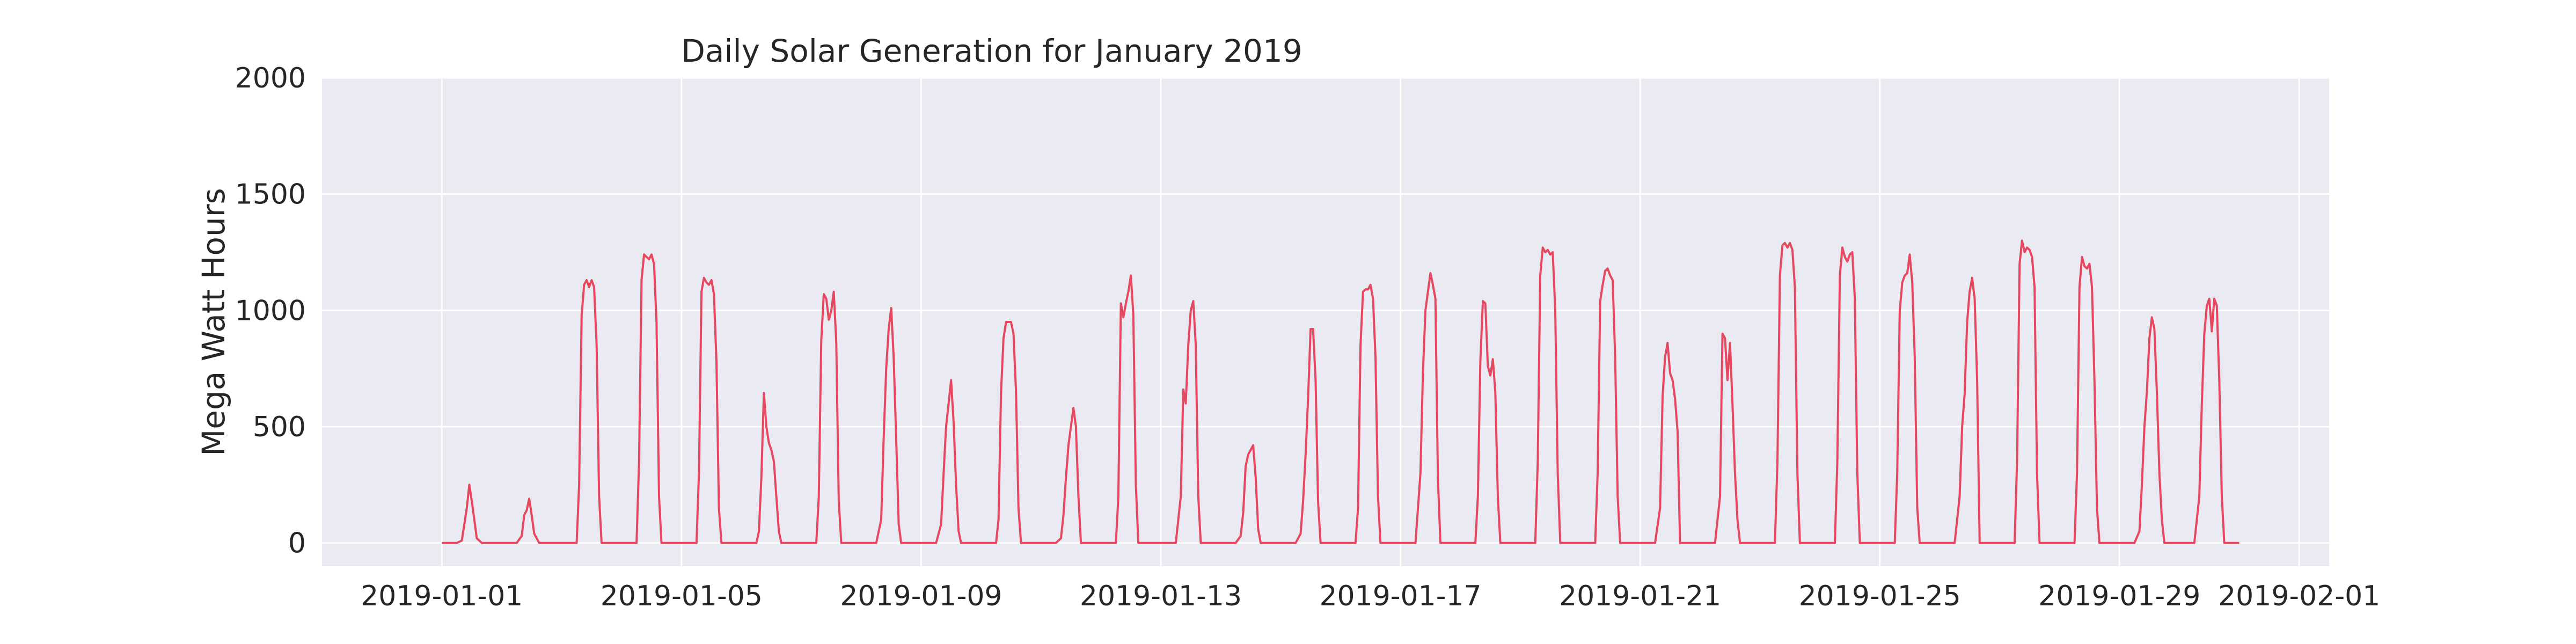  I want to click on x-tick-label: 2019-01-13, so click(1161, 596).